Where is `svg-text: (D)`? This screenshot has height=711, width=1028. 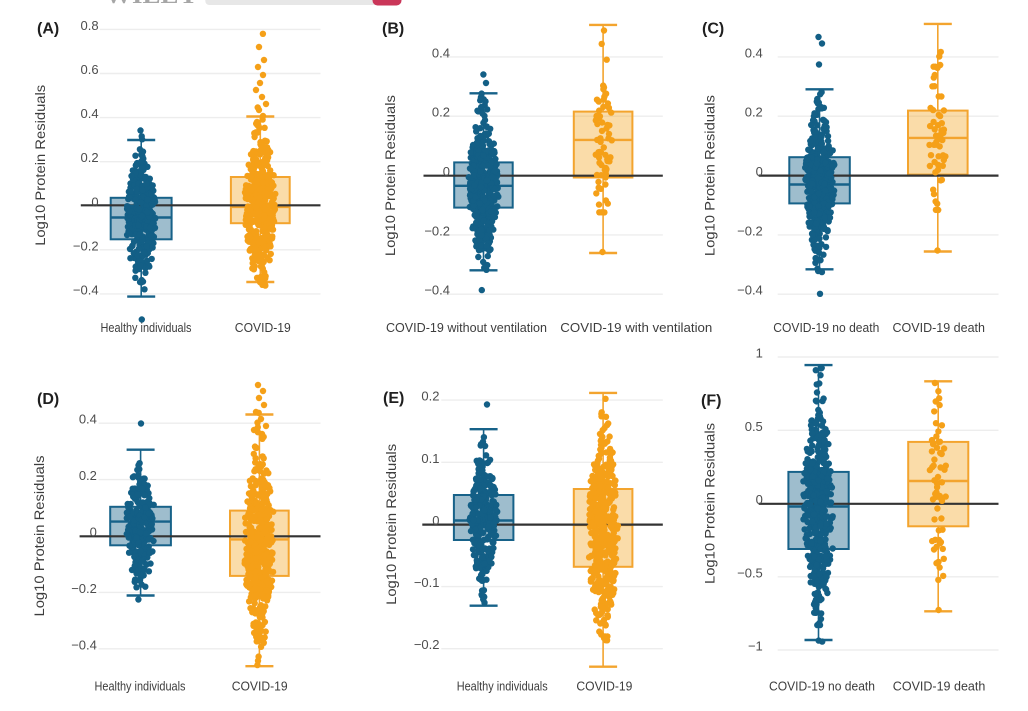 svg-text: (D) is located at coordinates (48, 399).